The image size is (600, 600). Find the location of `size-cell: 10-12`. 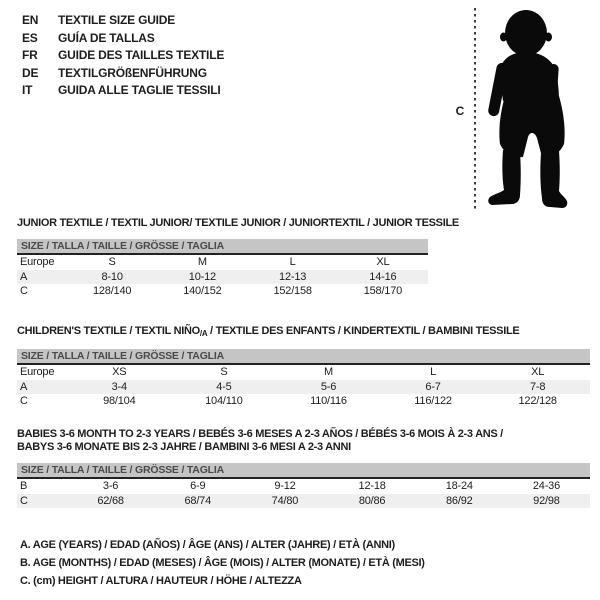

size-cell: 10-12 is located at coordinates (202, 276).